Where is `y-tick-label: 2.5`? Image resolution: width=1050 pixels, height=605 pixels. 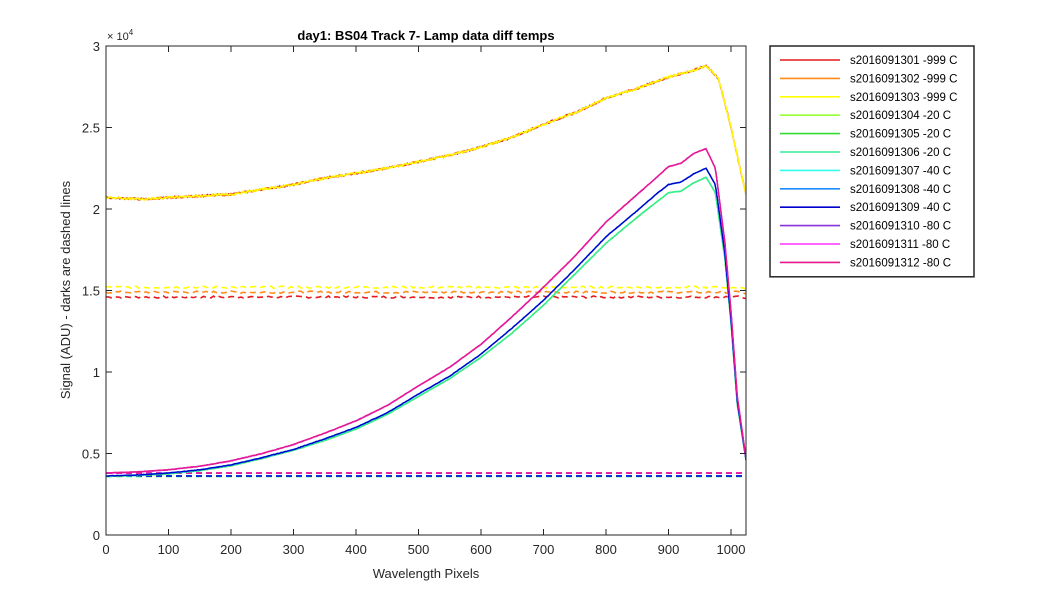 y-tick-label: 2.5 is located at coordinates (91, 128).